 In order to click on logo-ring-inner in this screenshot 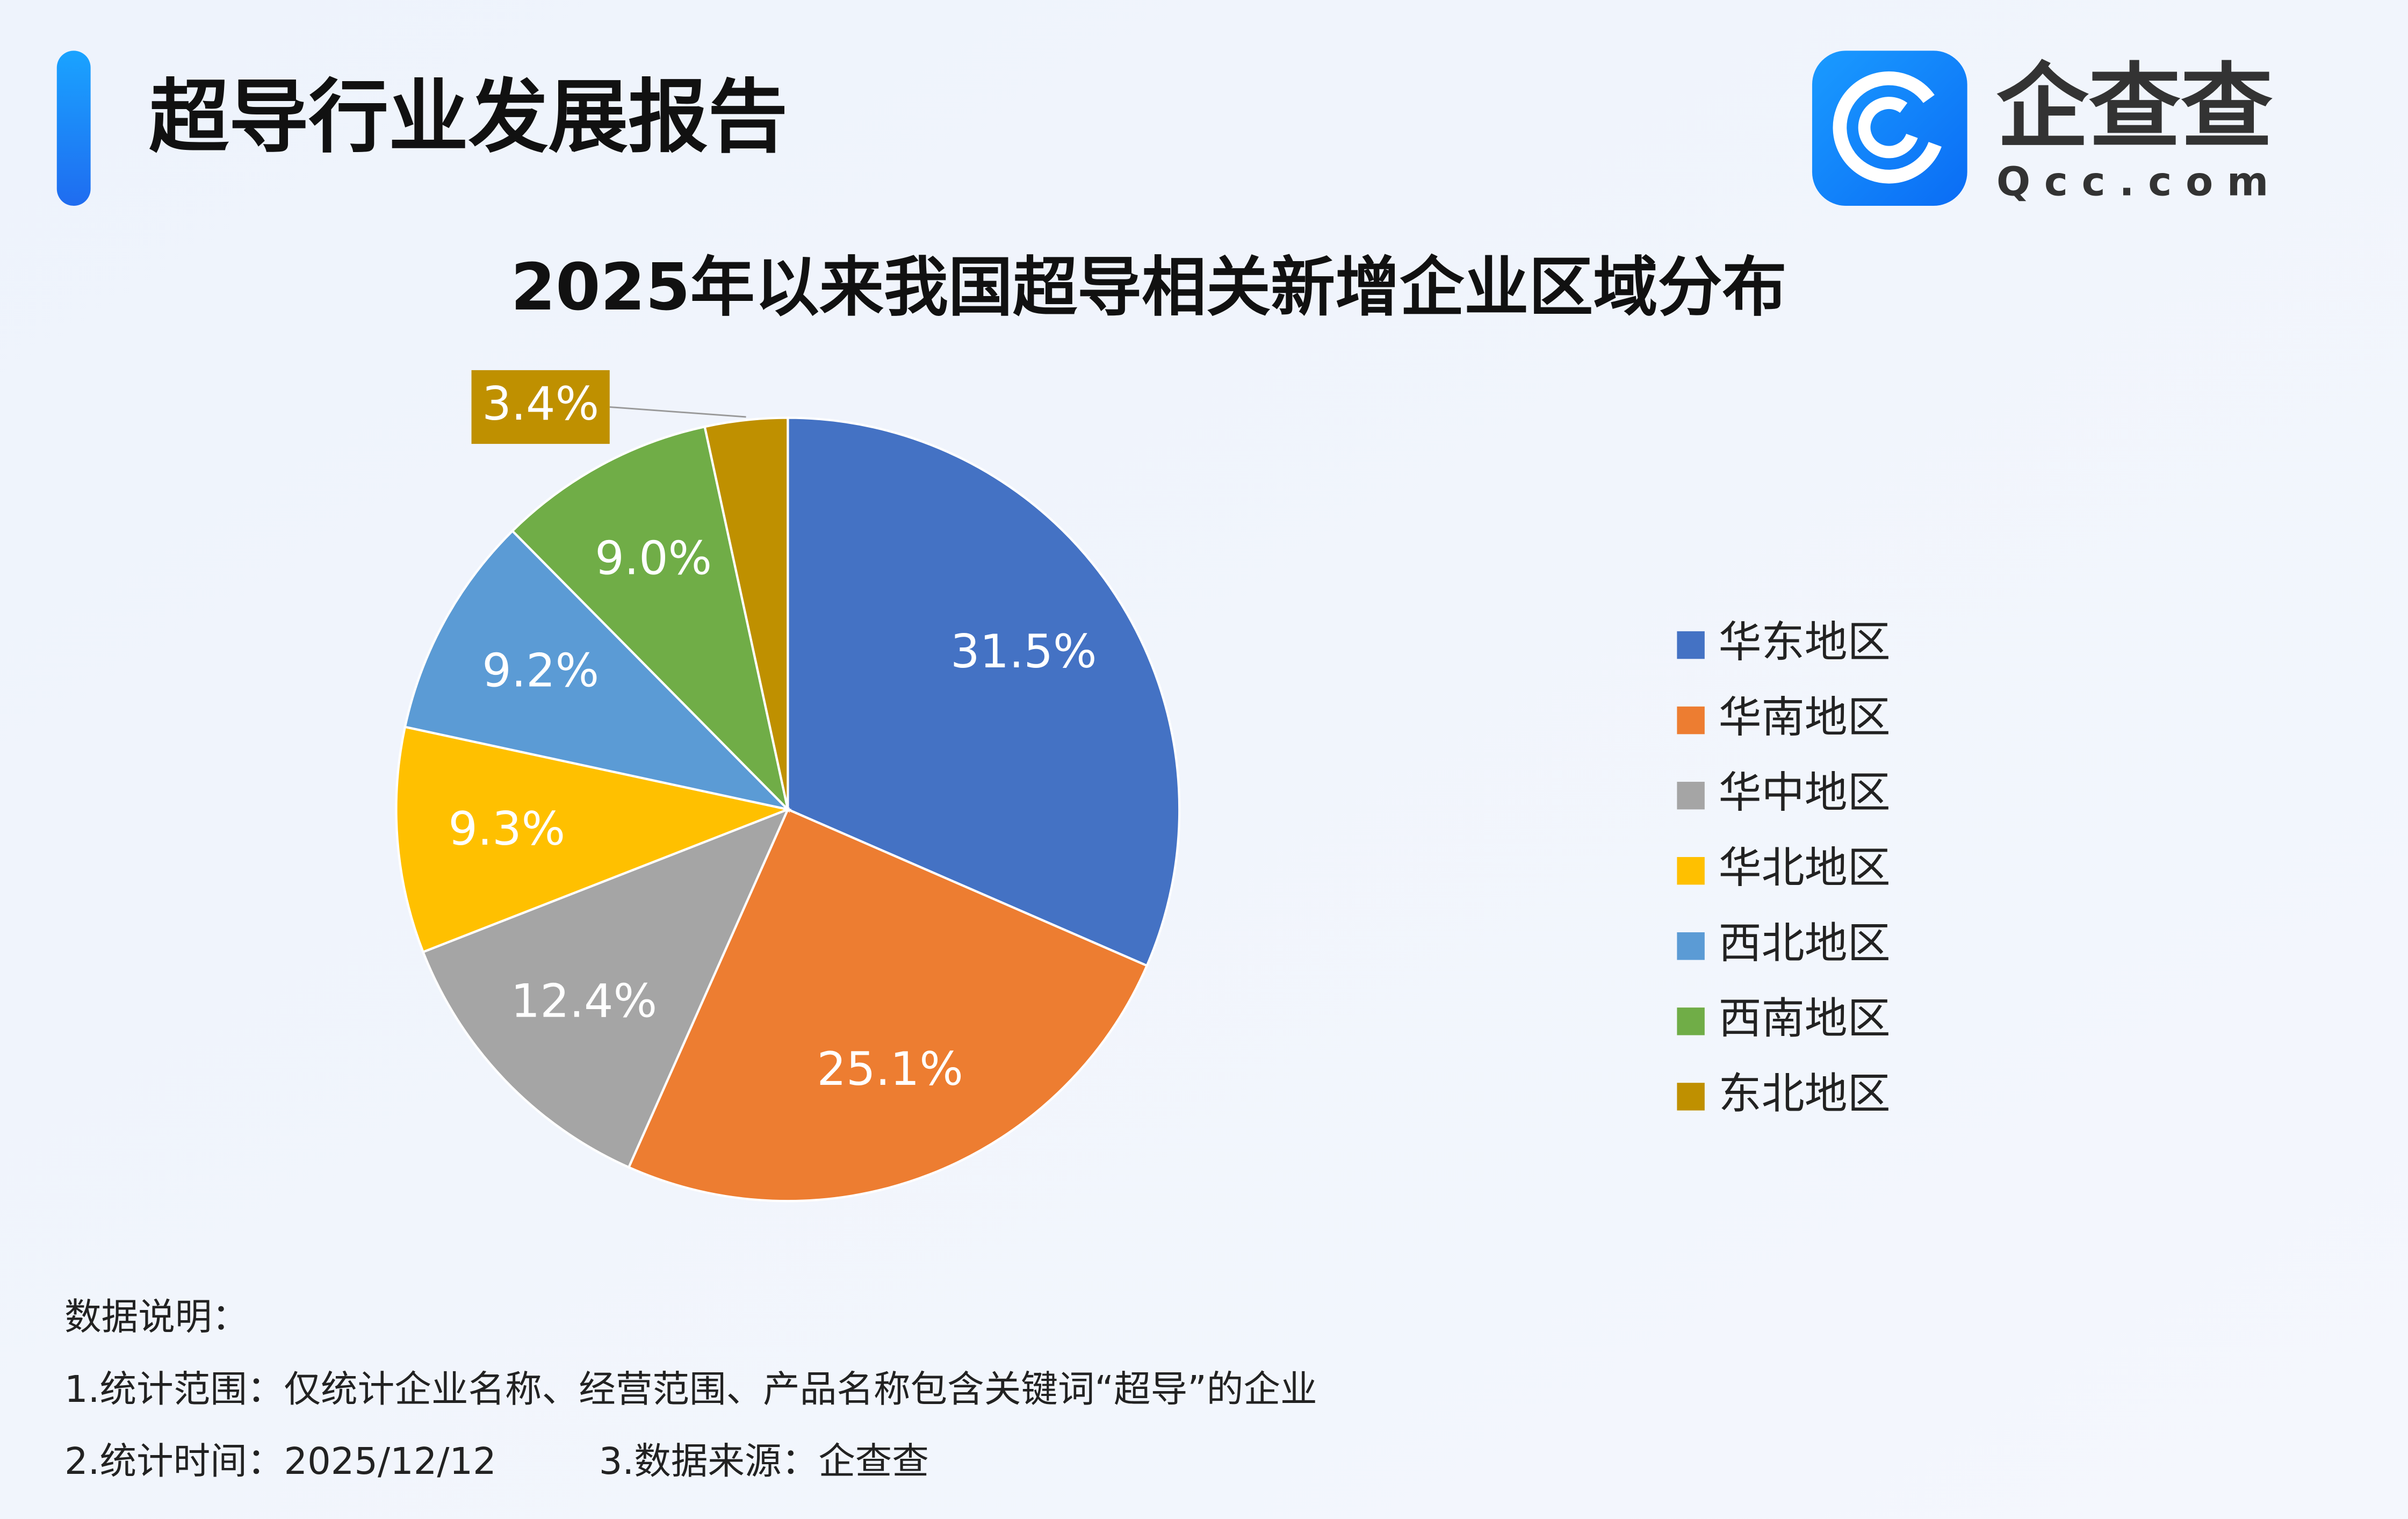, I will do `click(1889, 128)`.